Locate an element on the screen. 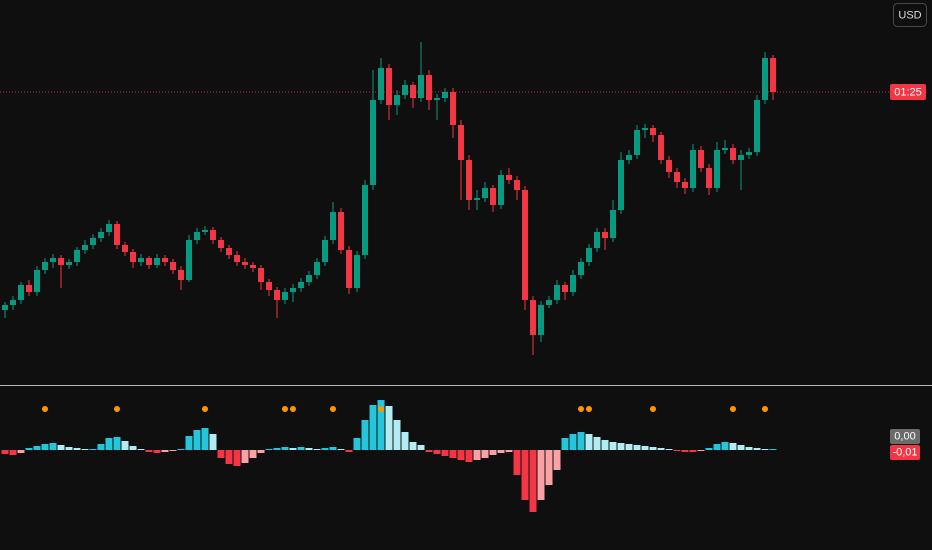  currency-button-box is located at coordinates (910, 15).